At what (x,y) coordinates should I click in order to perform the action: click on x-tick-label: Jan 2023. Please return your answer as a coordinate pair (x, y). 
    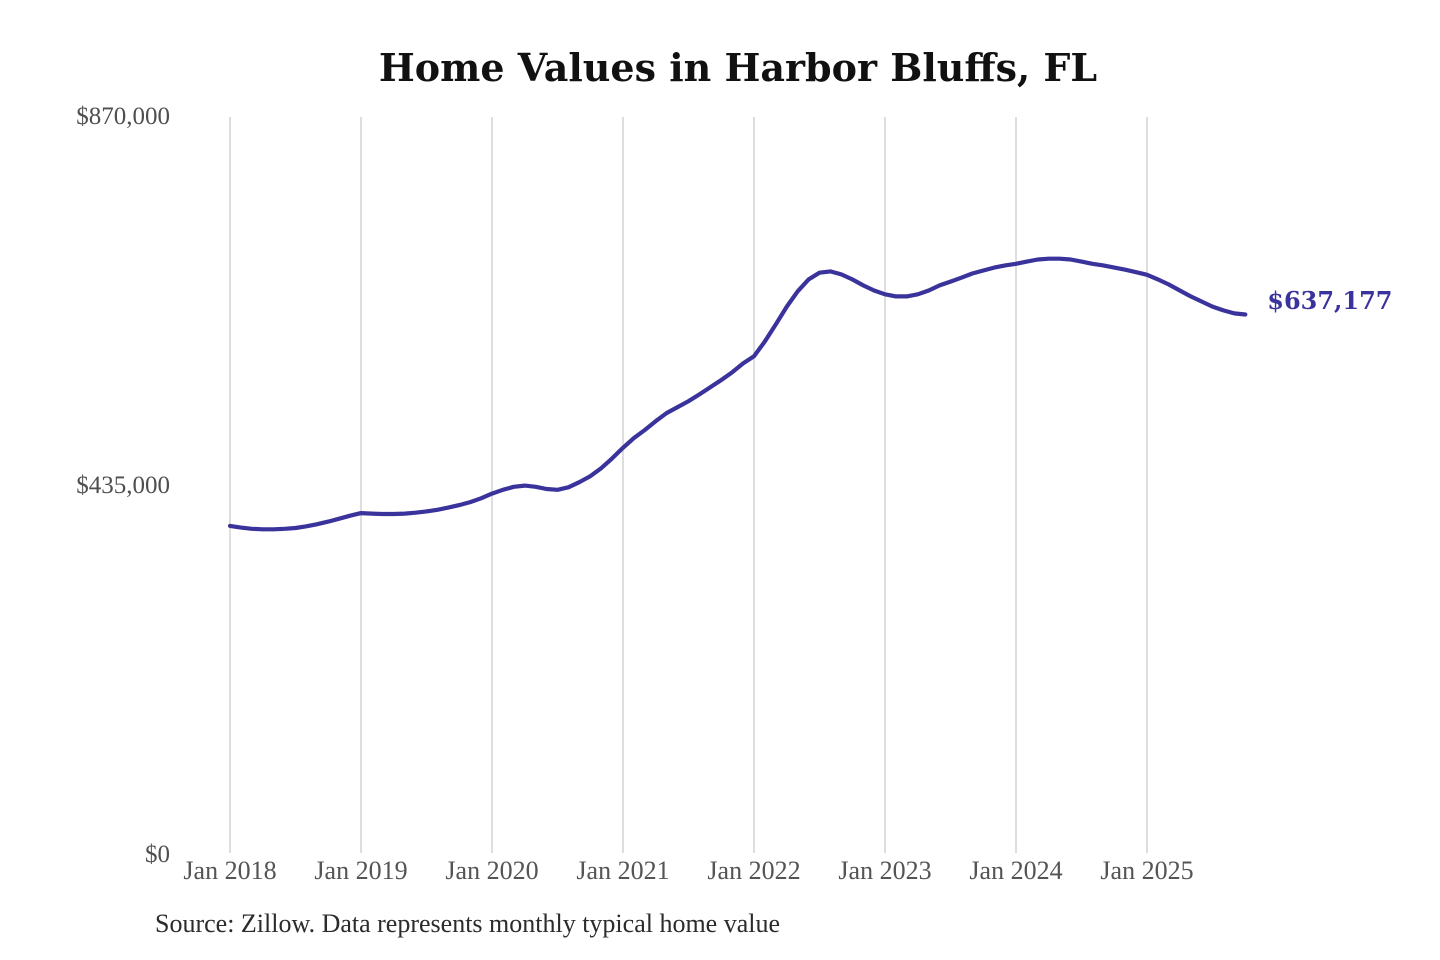
    Looking at the image, I should click on (885, 870).